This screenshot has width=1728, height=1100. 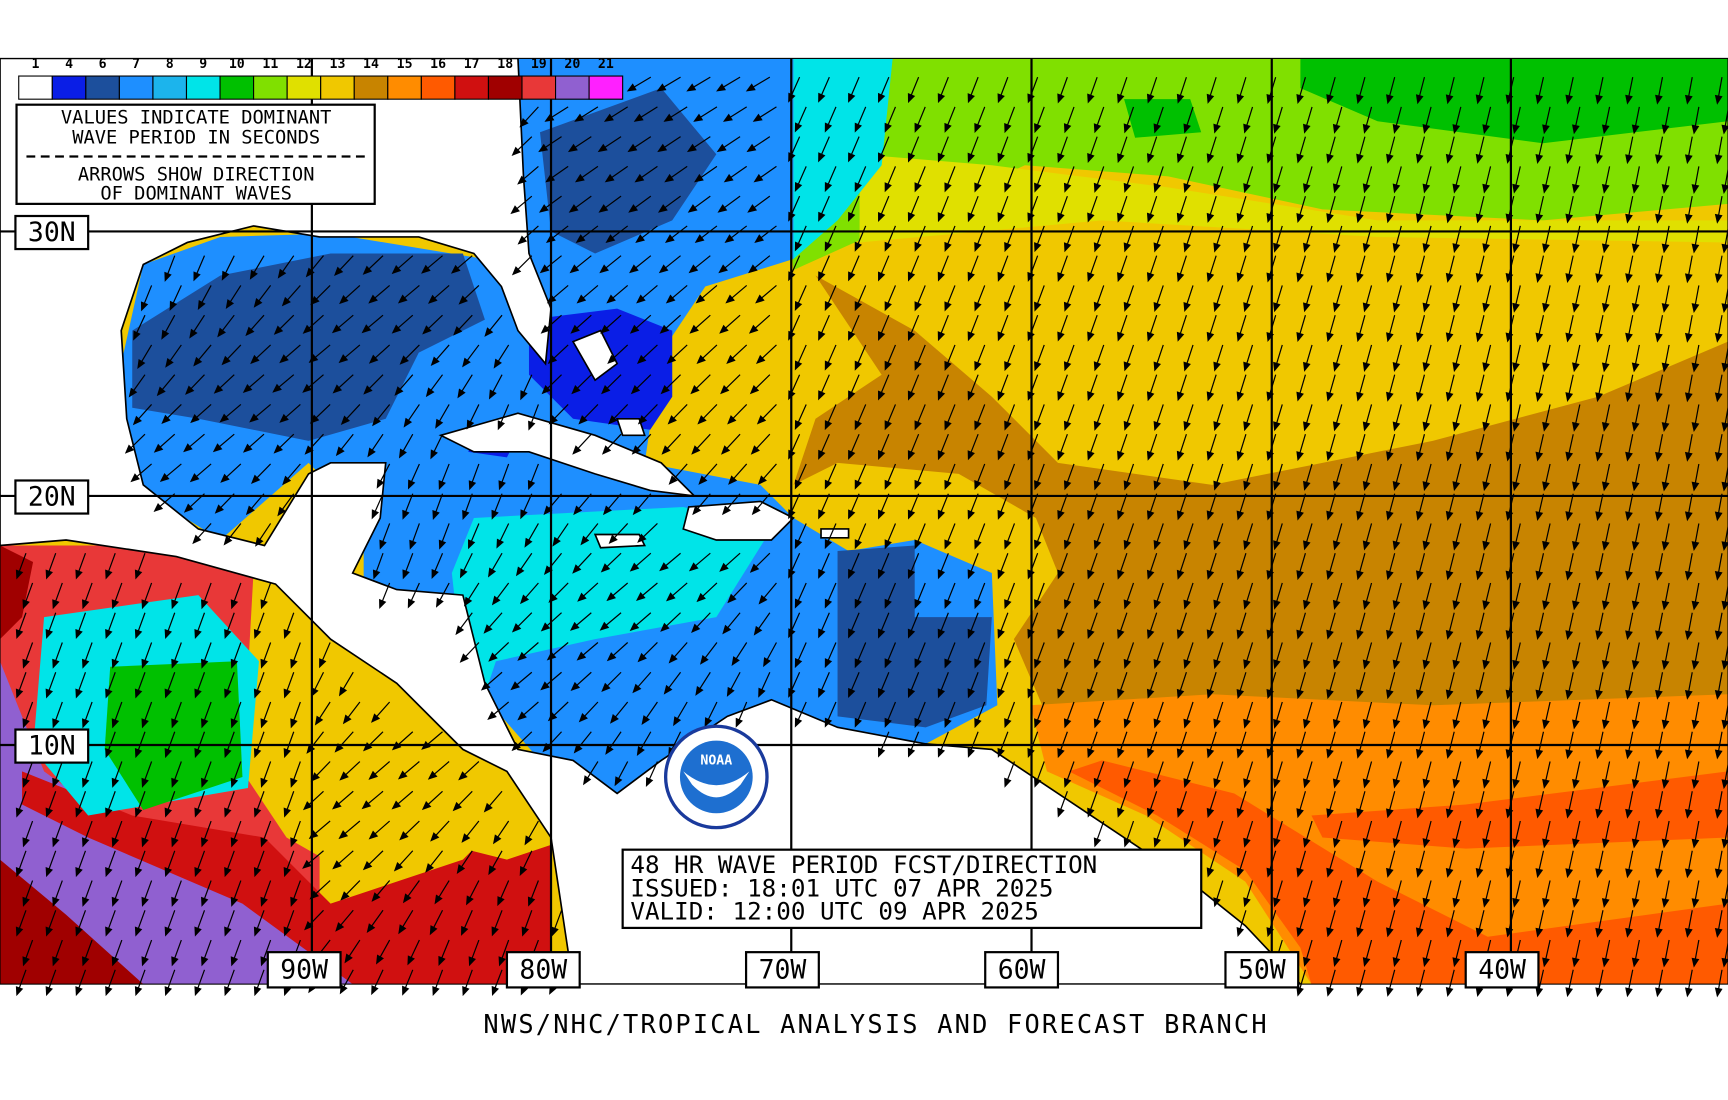 I want to click on forecast-line: ISSUED: 18:01 UTC 07 APR 2025, so click(x=841, y=887).